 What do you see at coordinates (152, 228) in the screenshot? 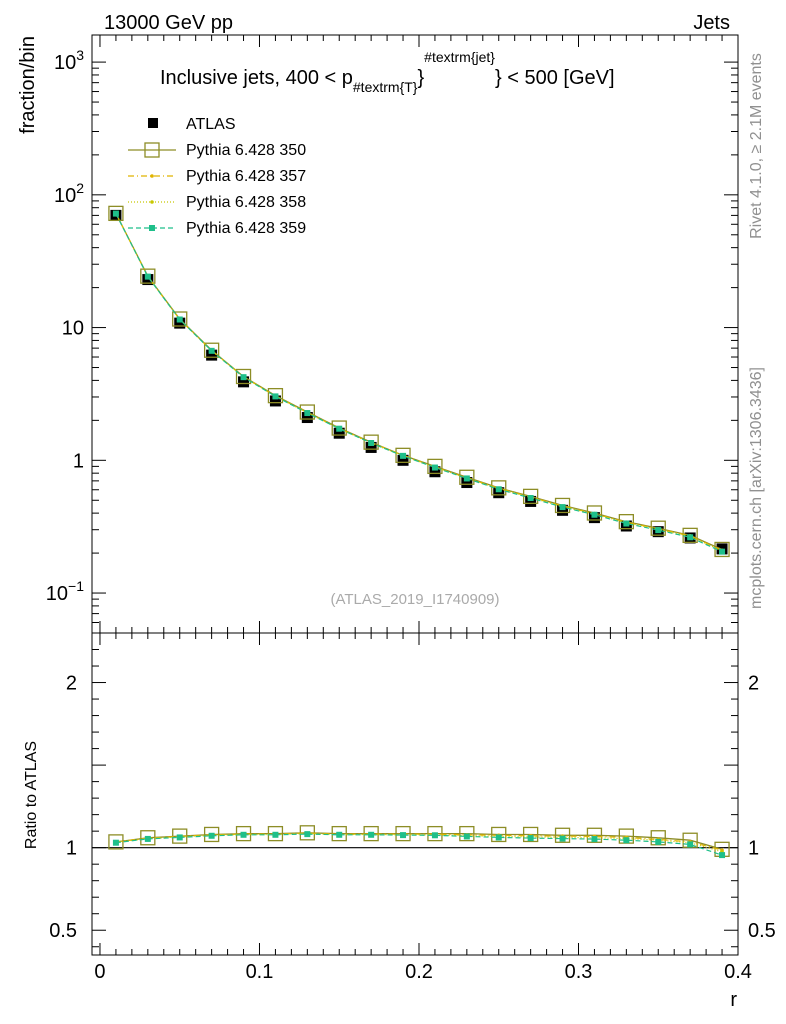
I see `legend-marker-p359` at bounding box center [152, 228].